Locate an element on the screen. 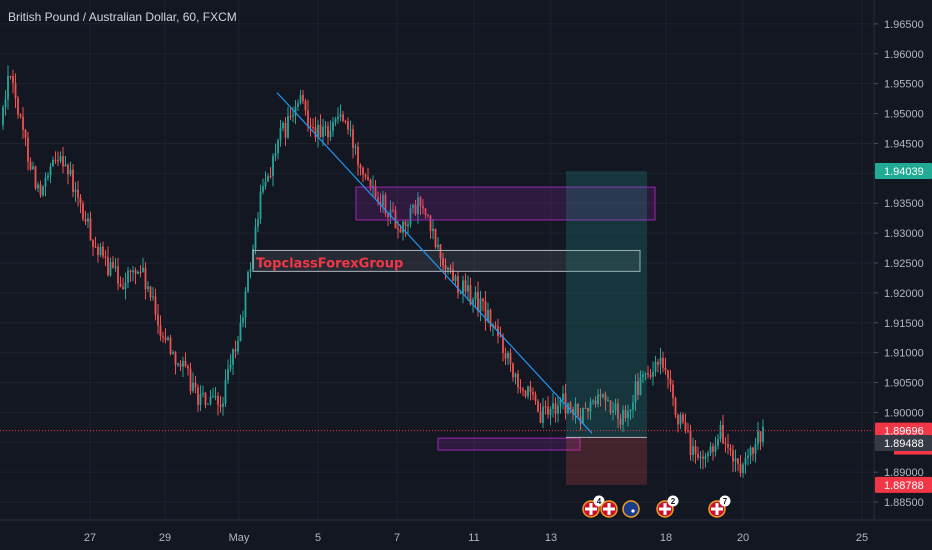 The width and height of the screenshot is (932, 550). uk-flag-icon is located at coordinates (609, 509).